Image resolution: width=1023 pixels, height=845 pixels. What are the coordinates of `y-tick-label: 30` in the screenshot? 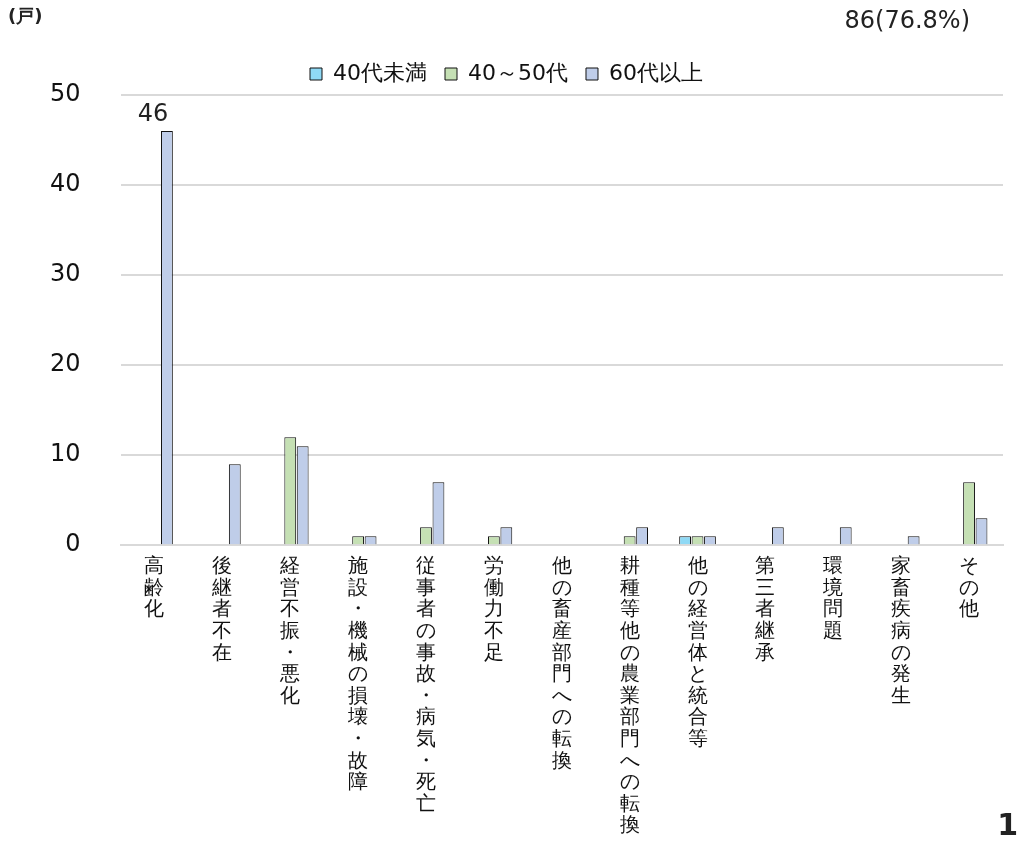 It's located at (65, 273).